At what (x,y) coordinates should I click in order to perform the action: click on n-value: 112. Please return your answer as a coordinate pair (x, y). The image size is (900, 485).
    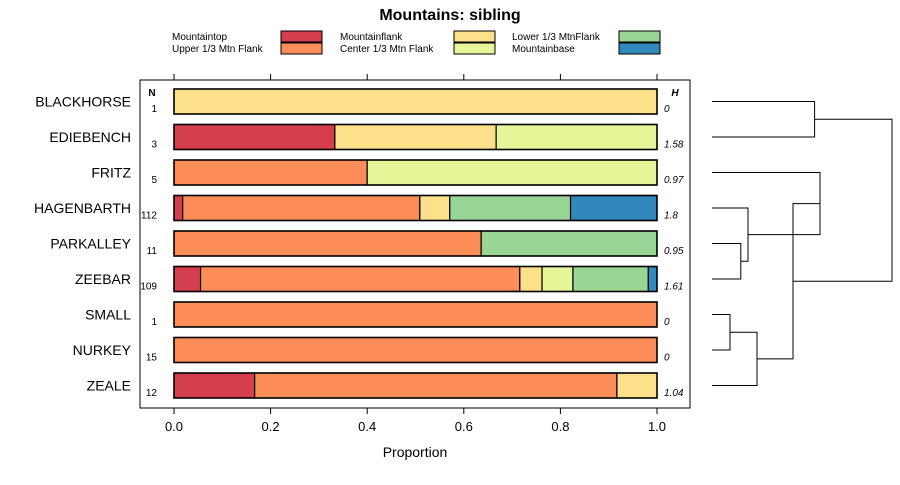
    Looking at the image, I should click on (149, 216).